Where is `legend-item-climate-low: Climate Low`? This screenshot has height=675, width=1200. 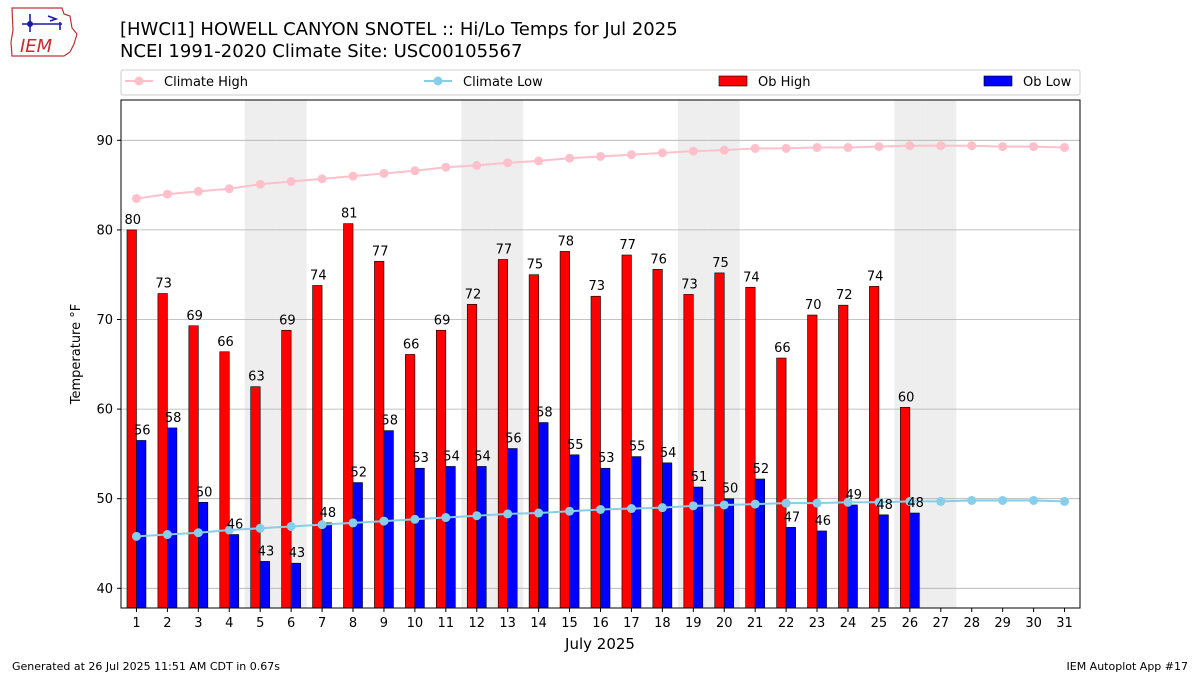
legend-item-climate-low: Climate Low is located at coordinates (483, 82).